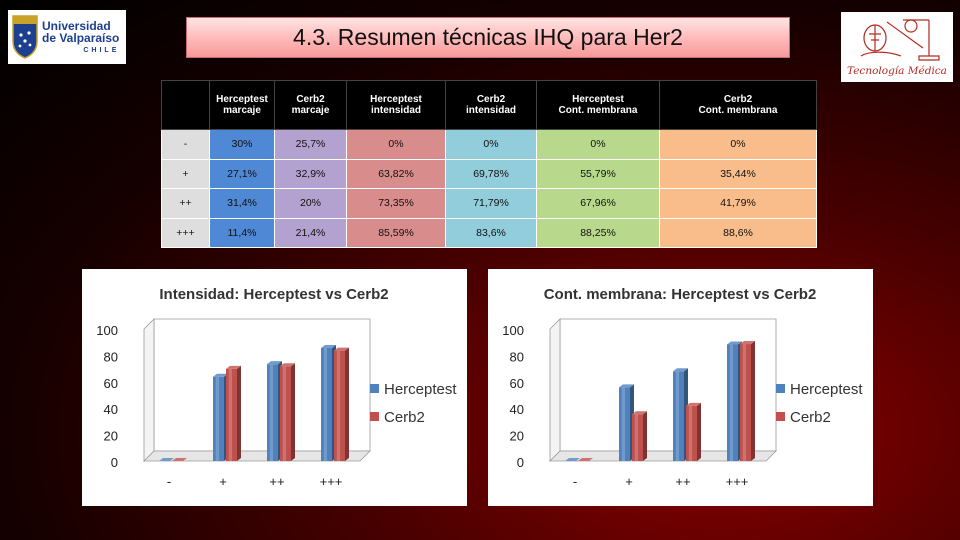 Image resolution: width=960 pixels, height=540 pixels. What do you see at coordinates (149, 390) in the screenshot?
I see `intensidad-side-wall` at bounding box center [149, 390].